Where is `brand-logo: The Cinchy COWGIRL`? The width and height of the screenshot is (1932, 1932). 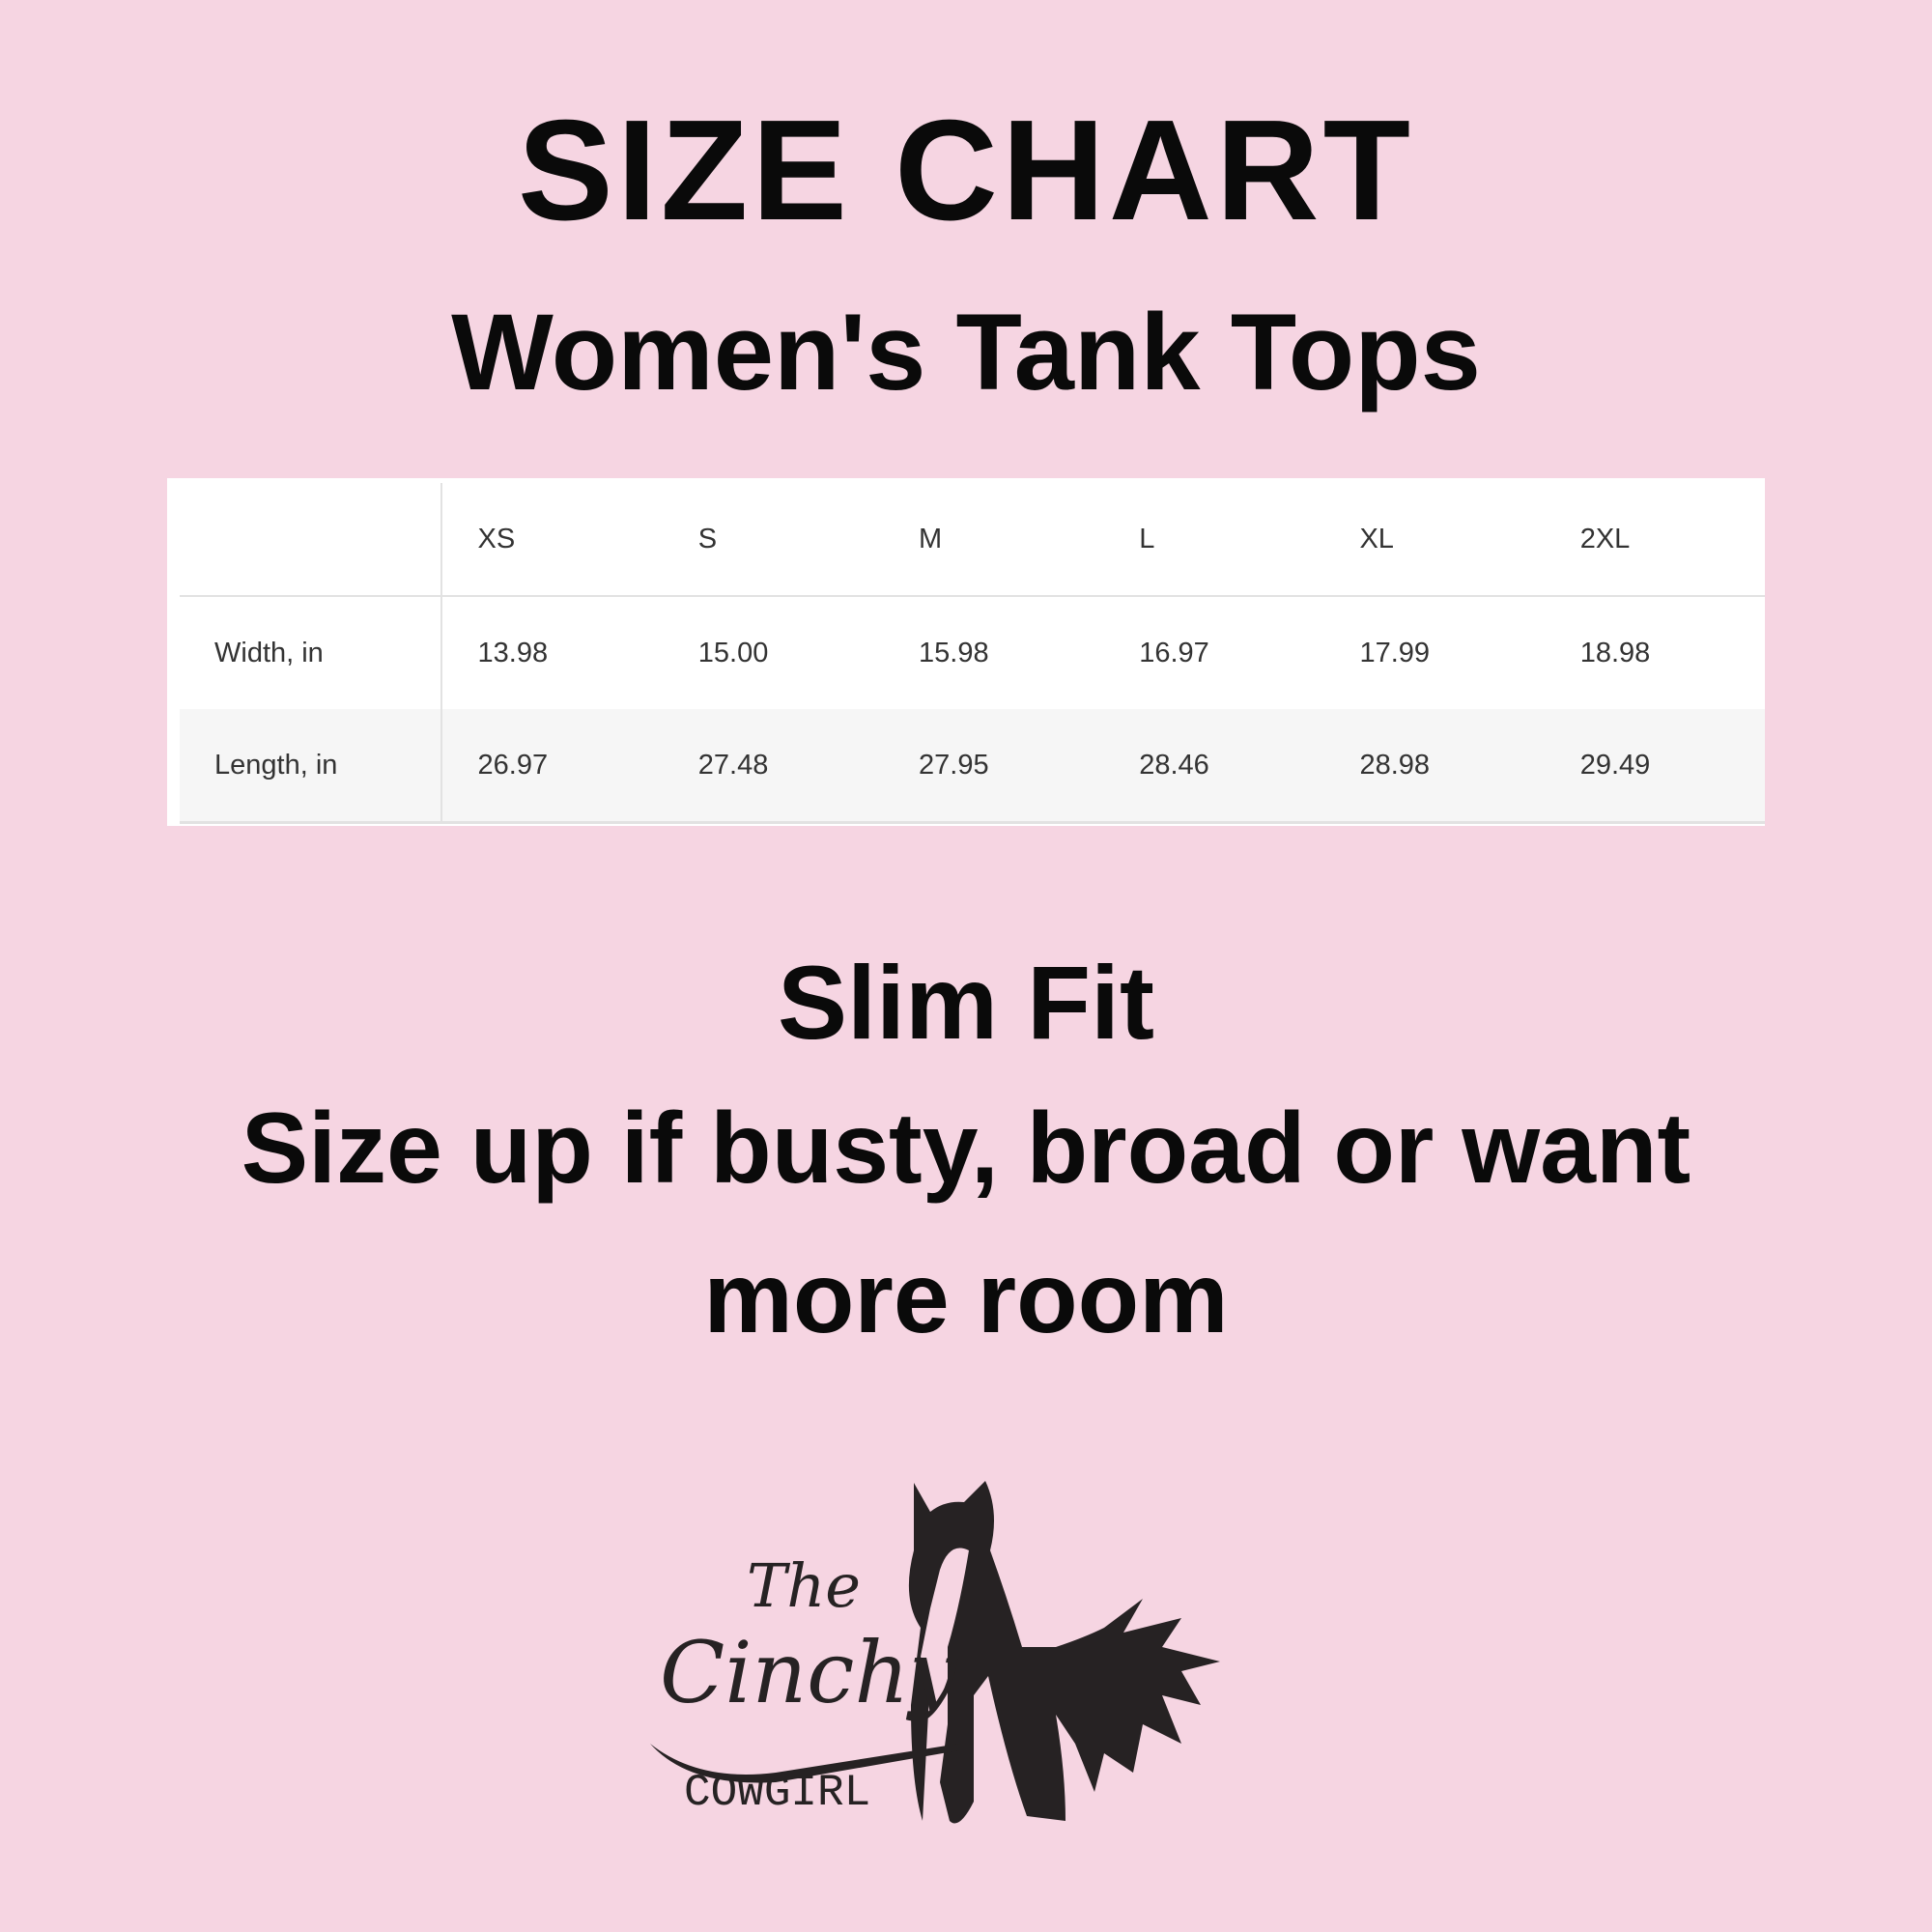 brand-logo: The Cinchy COWGIRL is located at coordinates (968, 1642).